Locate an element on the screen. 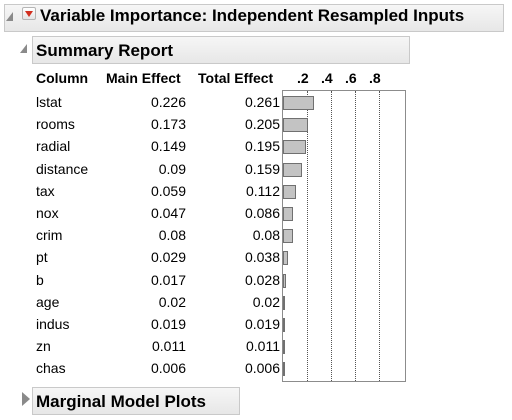 The image size is (512, 420). row-variable-name: zn is located at coordinates (43, 346).